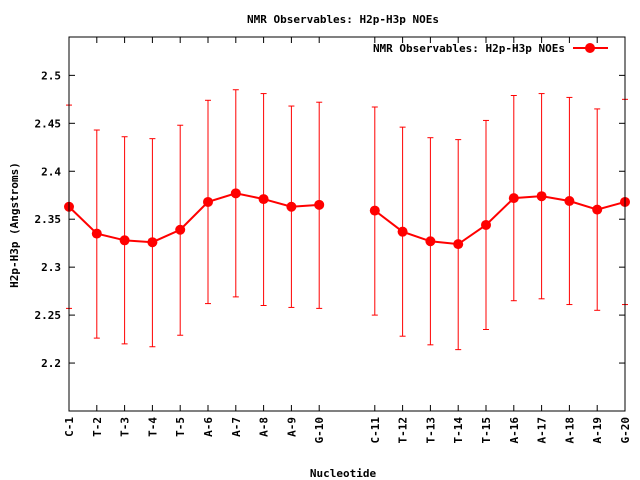 This screenshot has width=640, height=480. Describe the element at coordinates (291, 427) in the screenshot. I see `x-tick-label: A-9` at that location.